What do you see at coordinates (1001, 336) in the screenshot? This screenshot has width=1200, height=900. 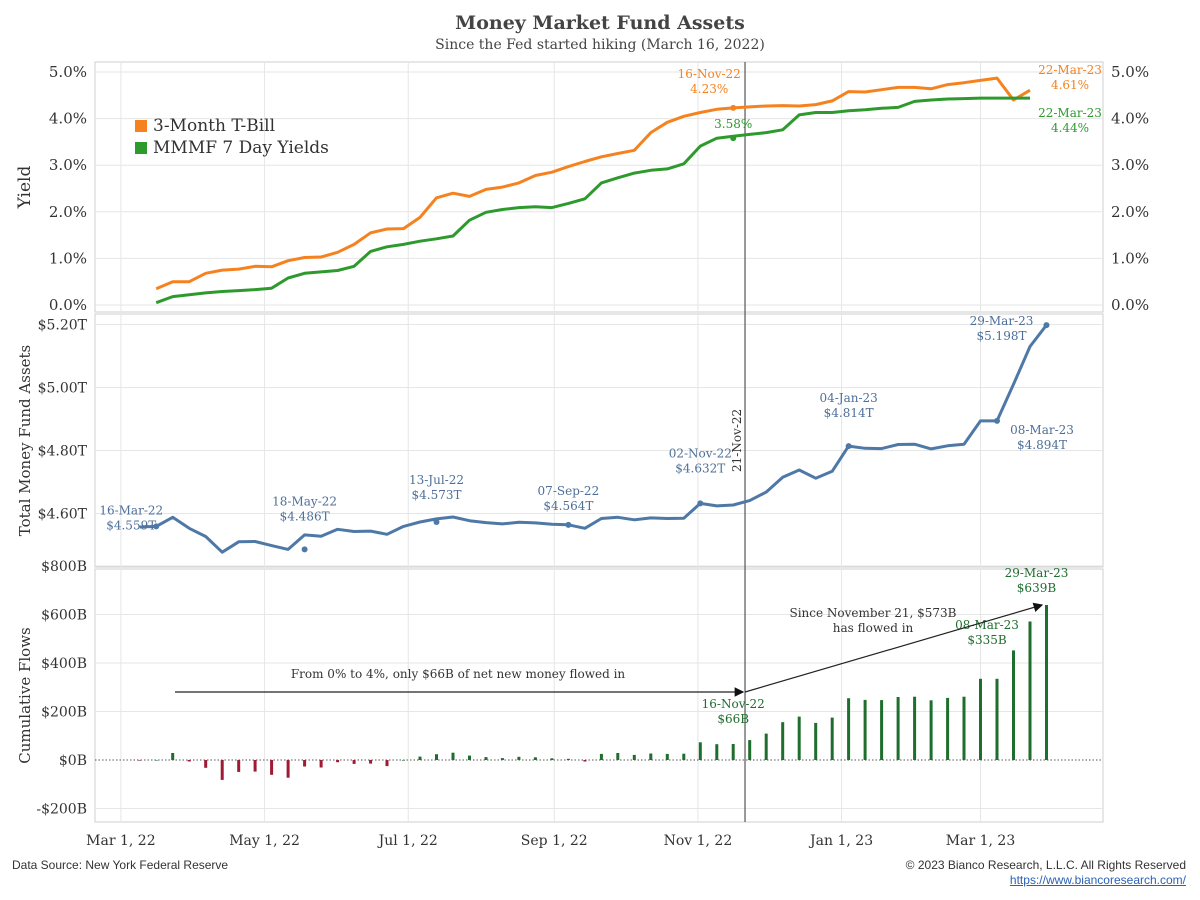 I see `assets-annotation: $5.198T` at bounding box center [1001, 336].